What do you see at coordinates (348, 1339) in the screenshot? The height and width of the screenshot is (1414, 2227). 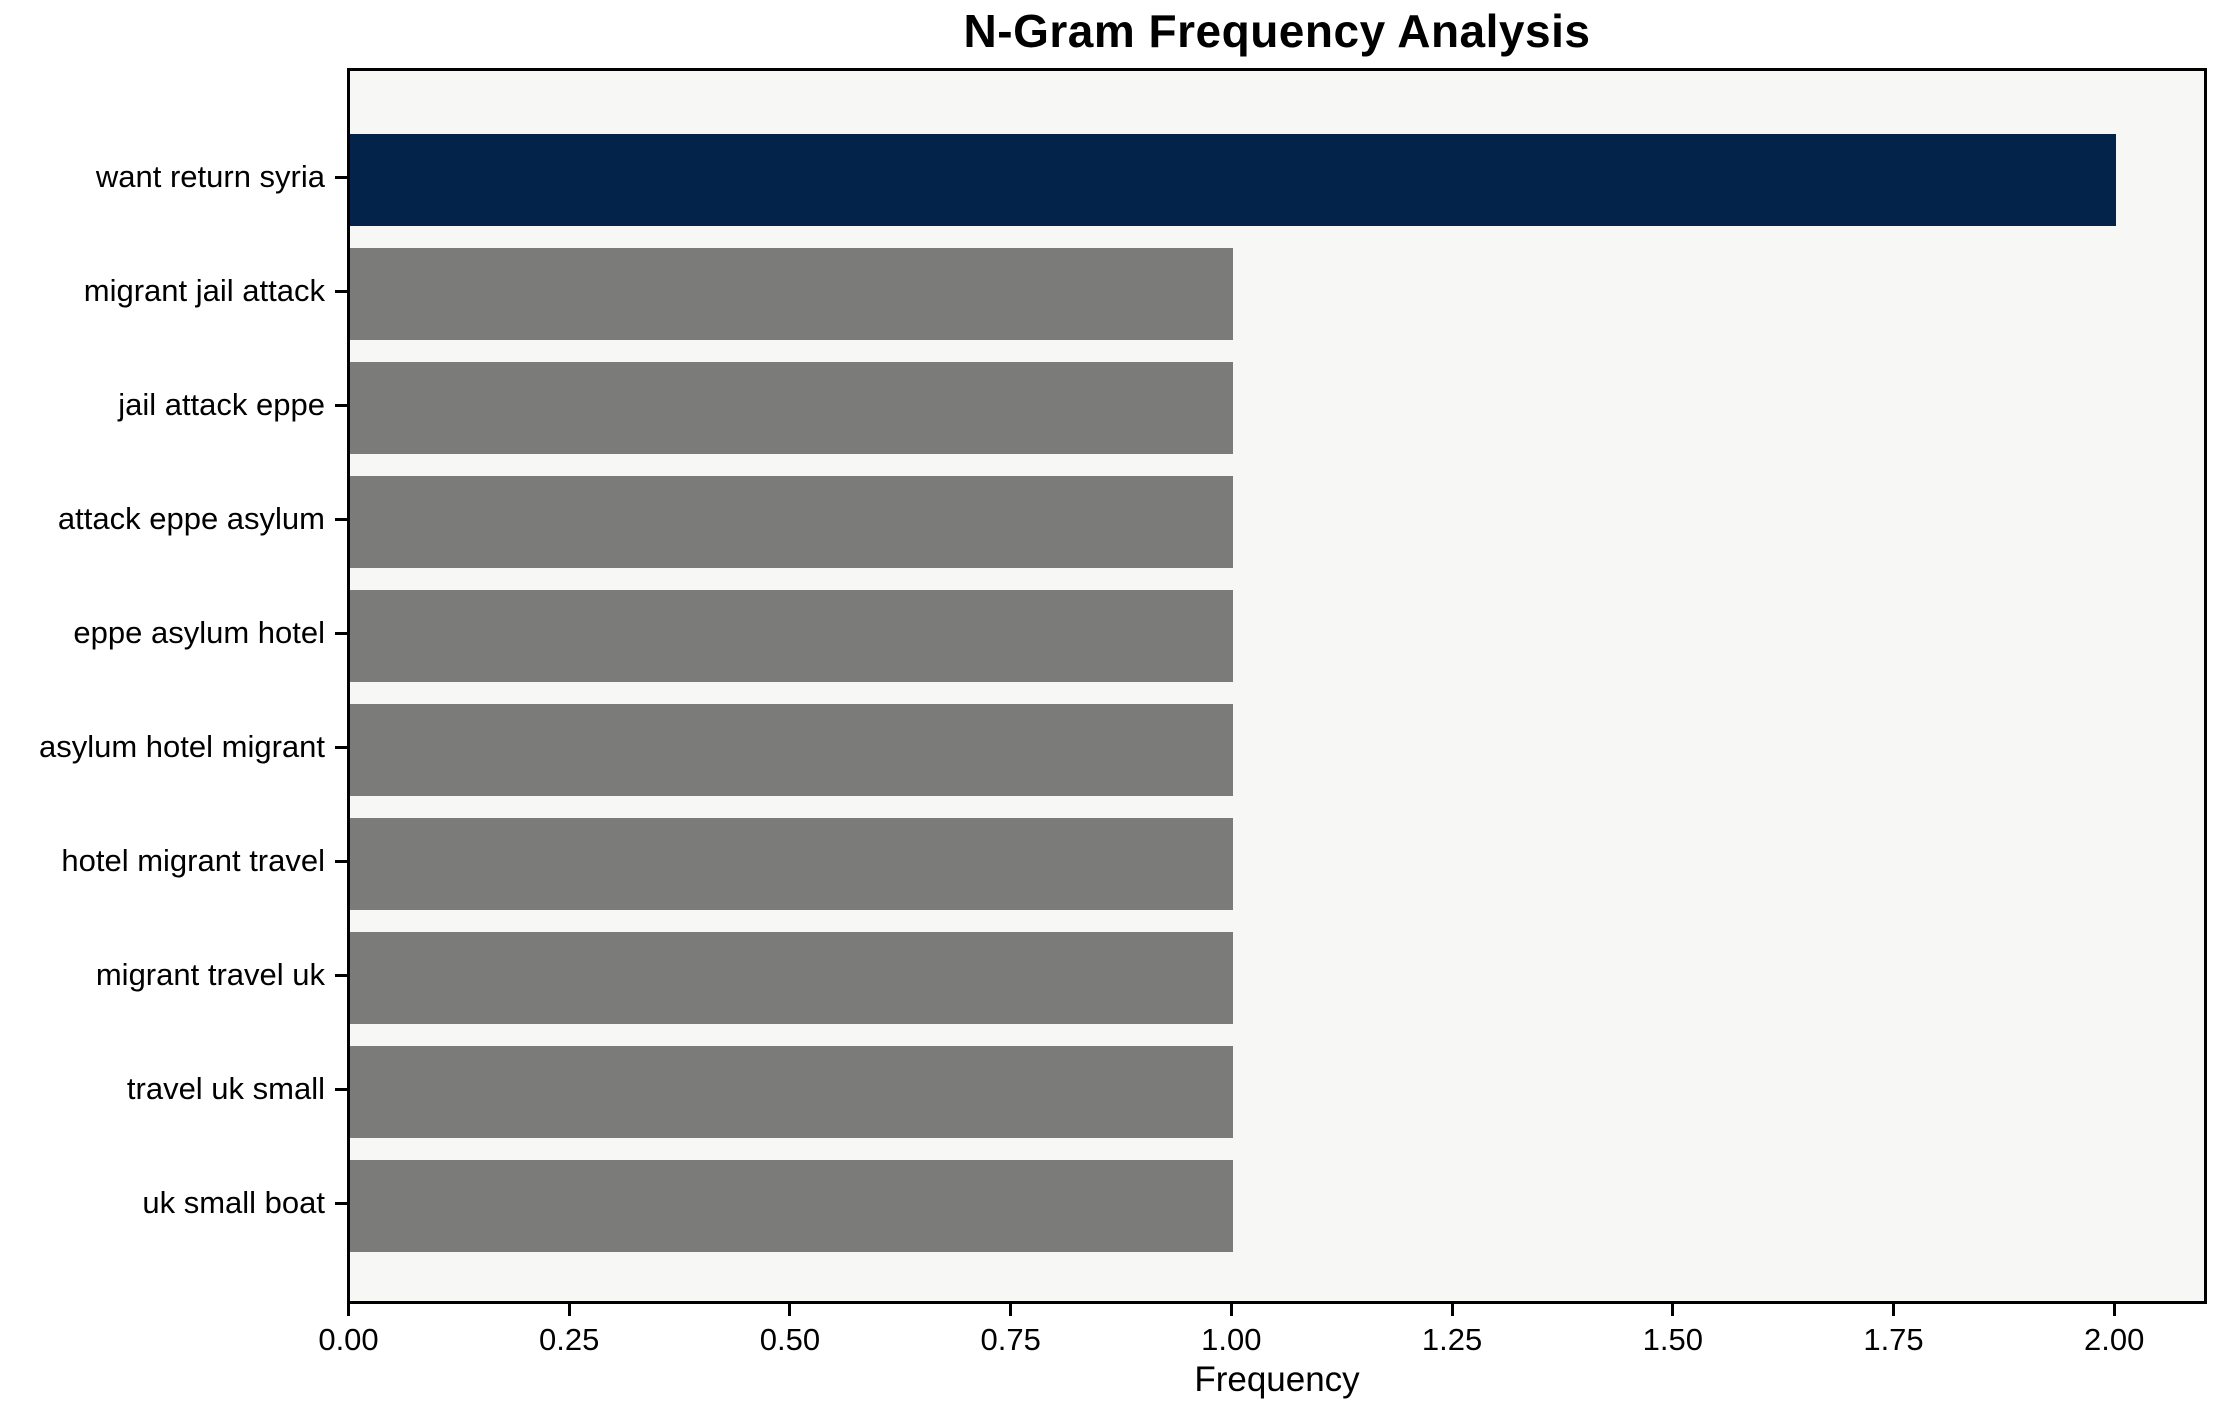 I see `x-tick-label: 0.00` at bounding box center [348, 1339].